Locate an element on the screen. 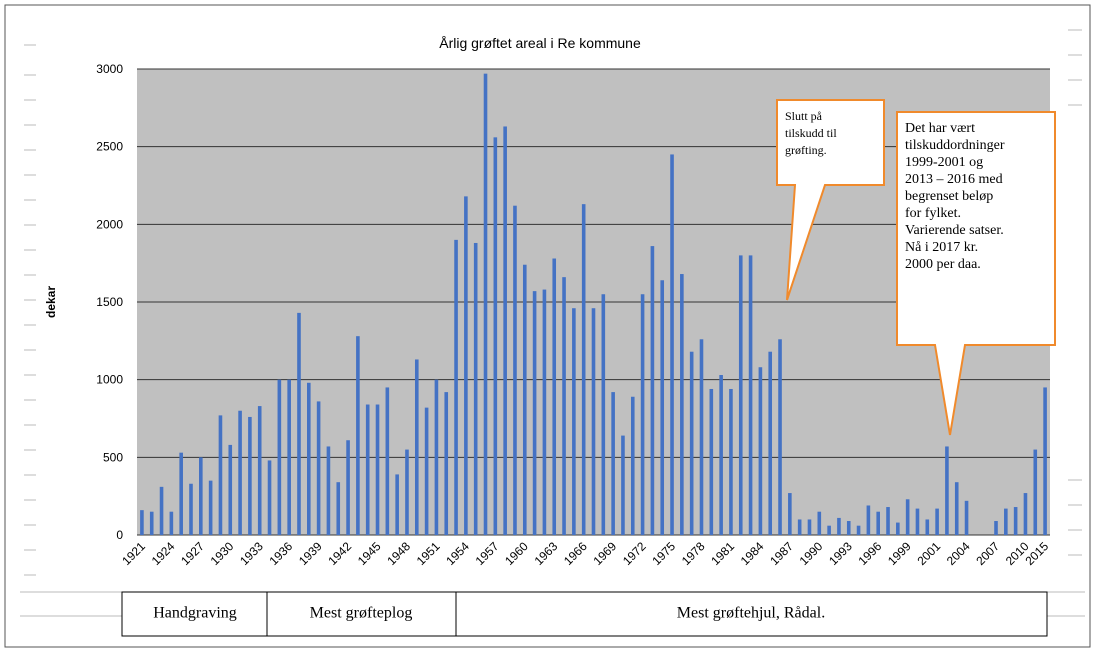 The width and height of the screenshot is (1096, 657). table-cell: Handgraving is located at coordinates (195, 613).